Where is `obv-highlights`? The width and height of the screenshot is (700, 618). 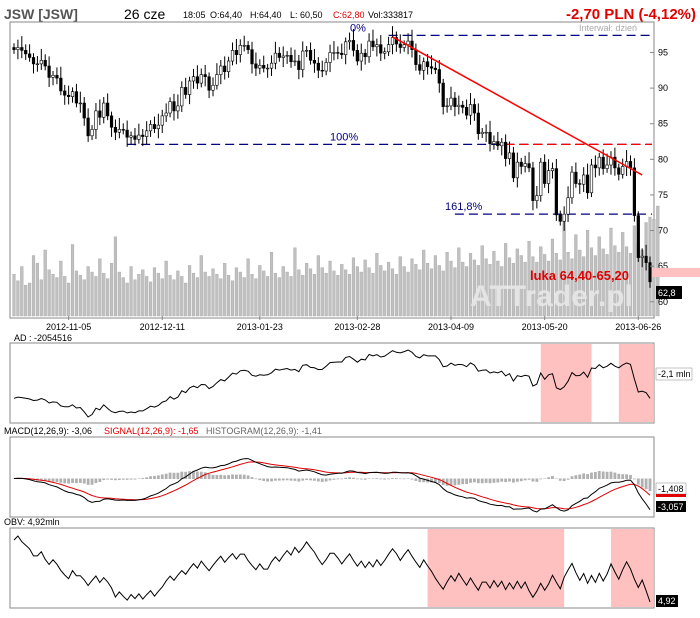
obv-highlights is located at coordinates (540, 568).